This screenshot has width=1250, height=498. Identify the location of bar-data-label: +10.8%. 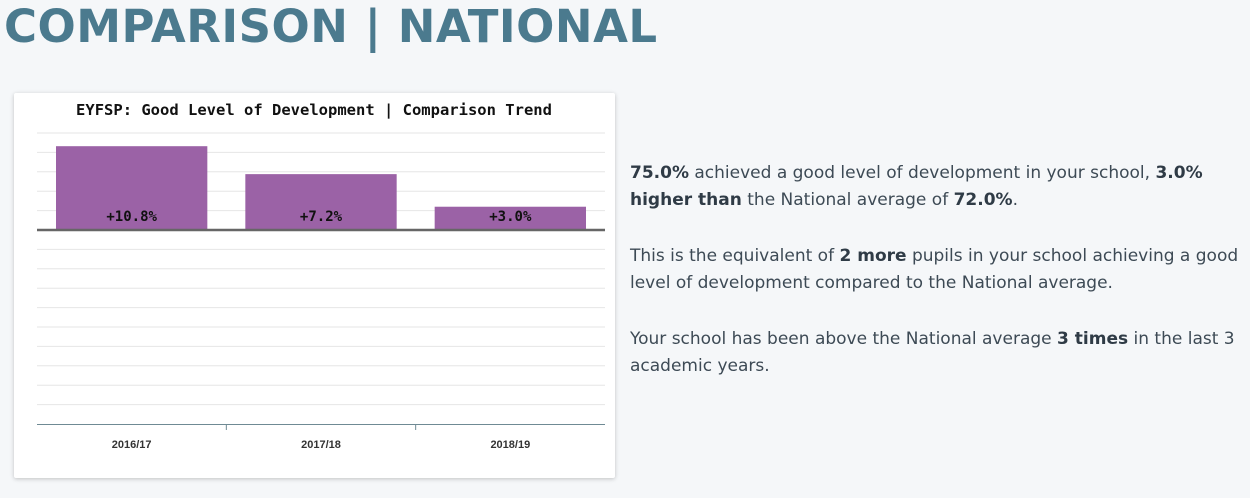
(131, 217).